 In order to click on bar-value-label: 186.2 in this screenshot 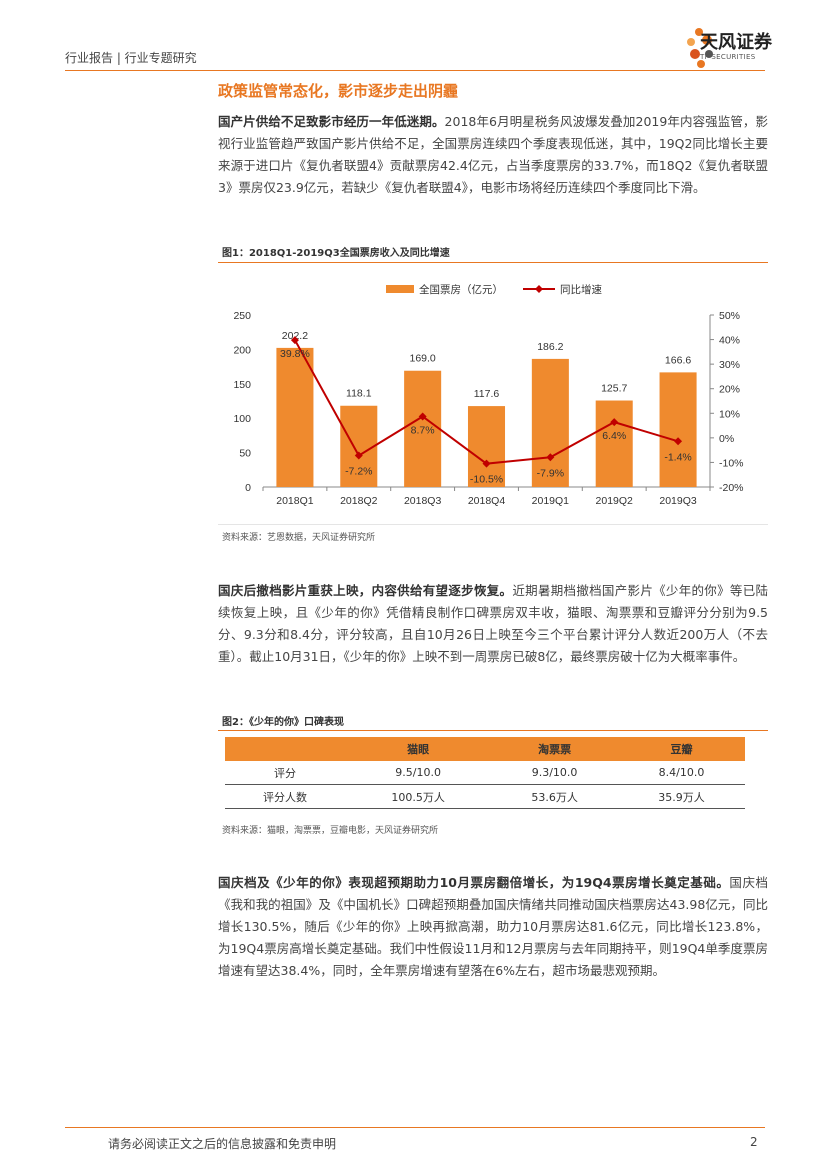, I will do `click(550, 347)`.